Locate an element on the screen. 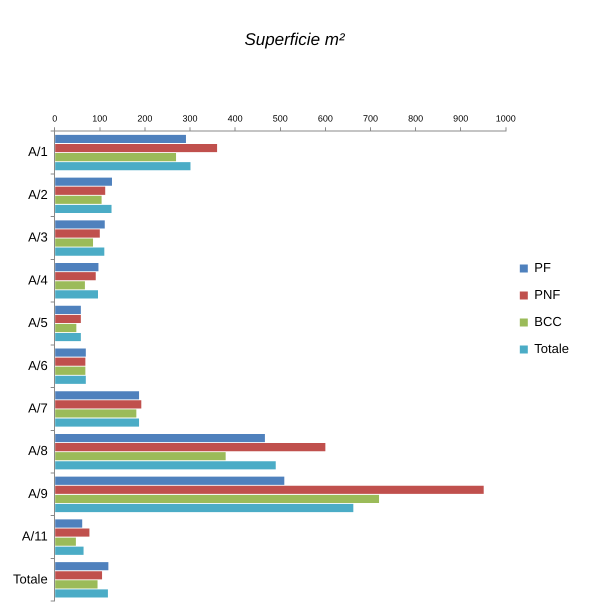 This screenshot has height=612, width=589. legend-label: BCC is located at coordinates (548, 322).